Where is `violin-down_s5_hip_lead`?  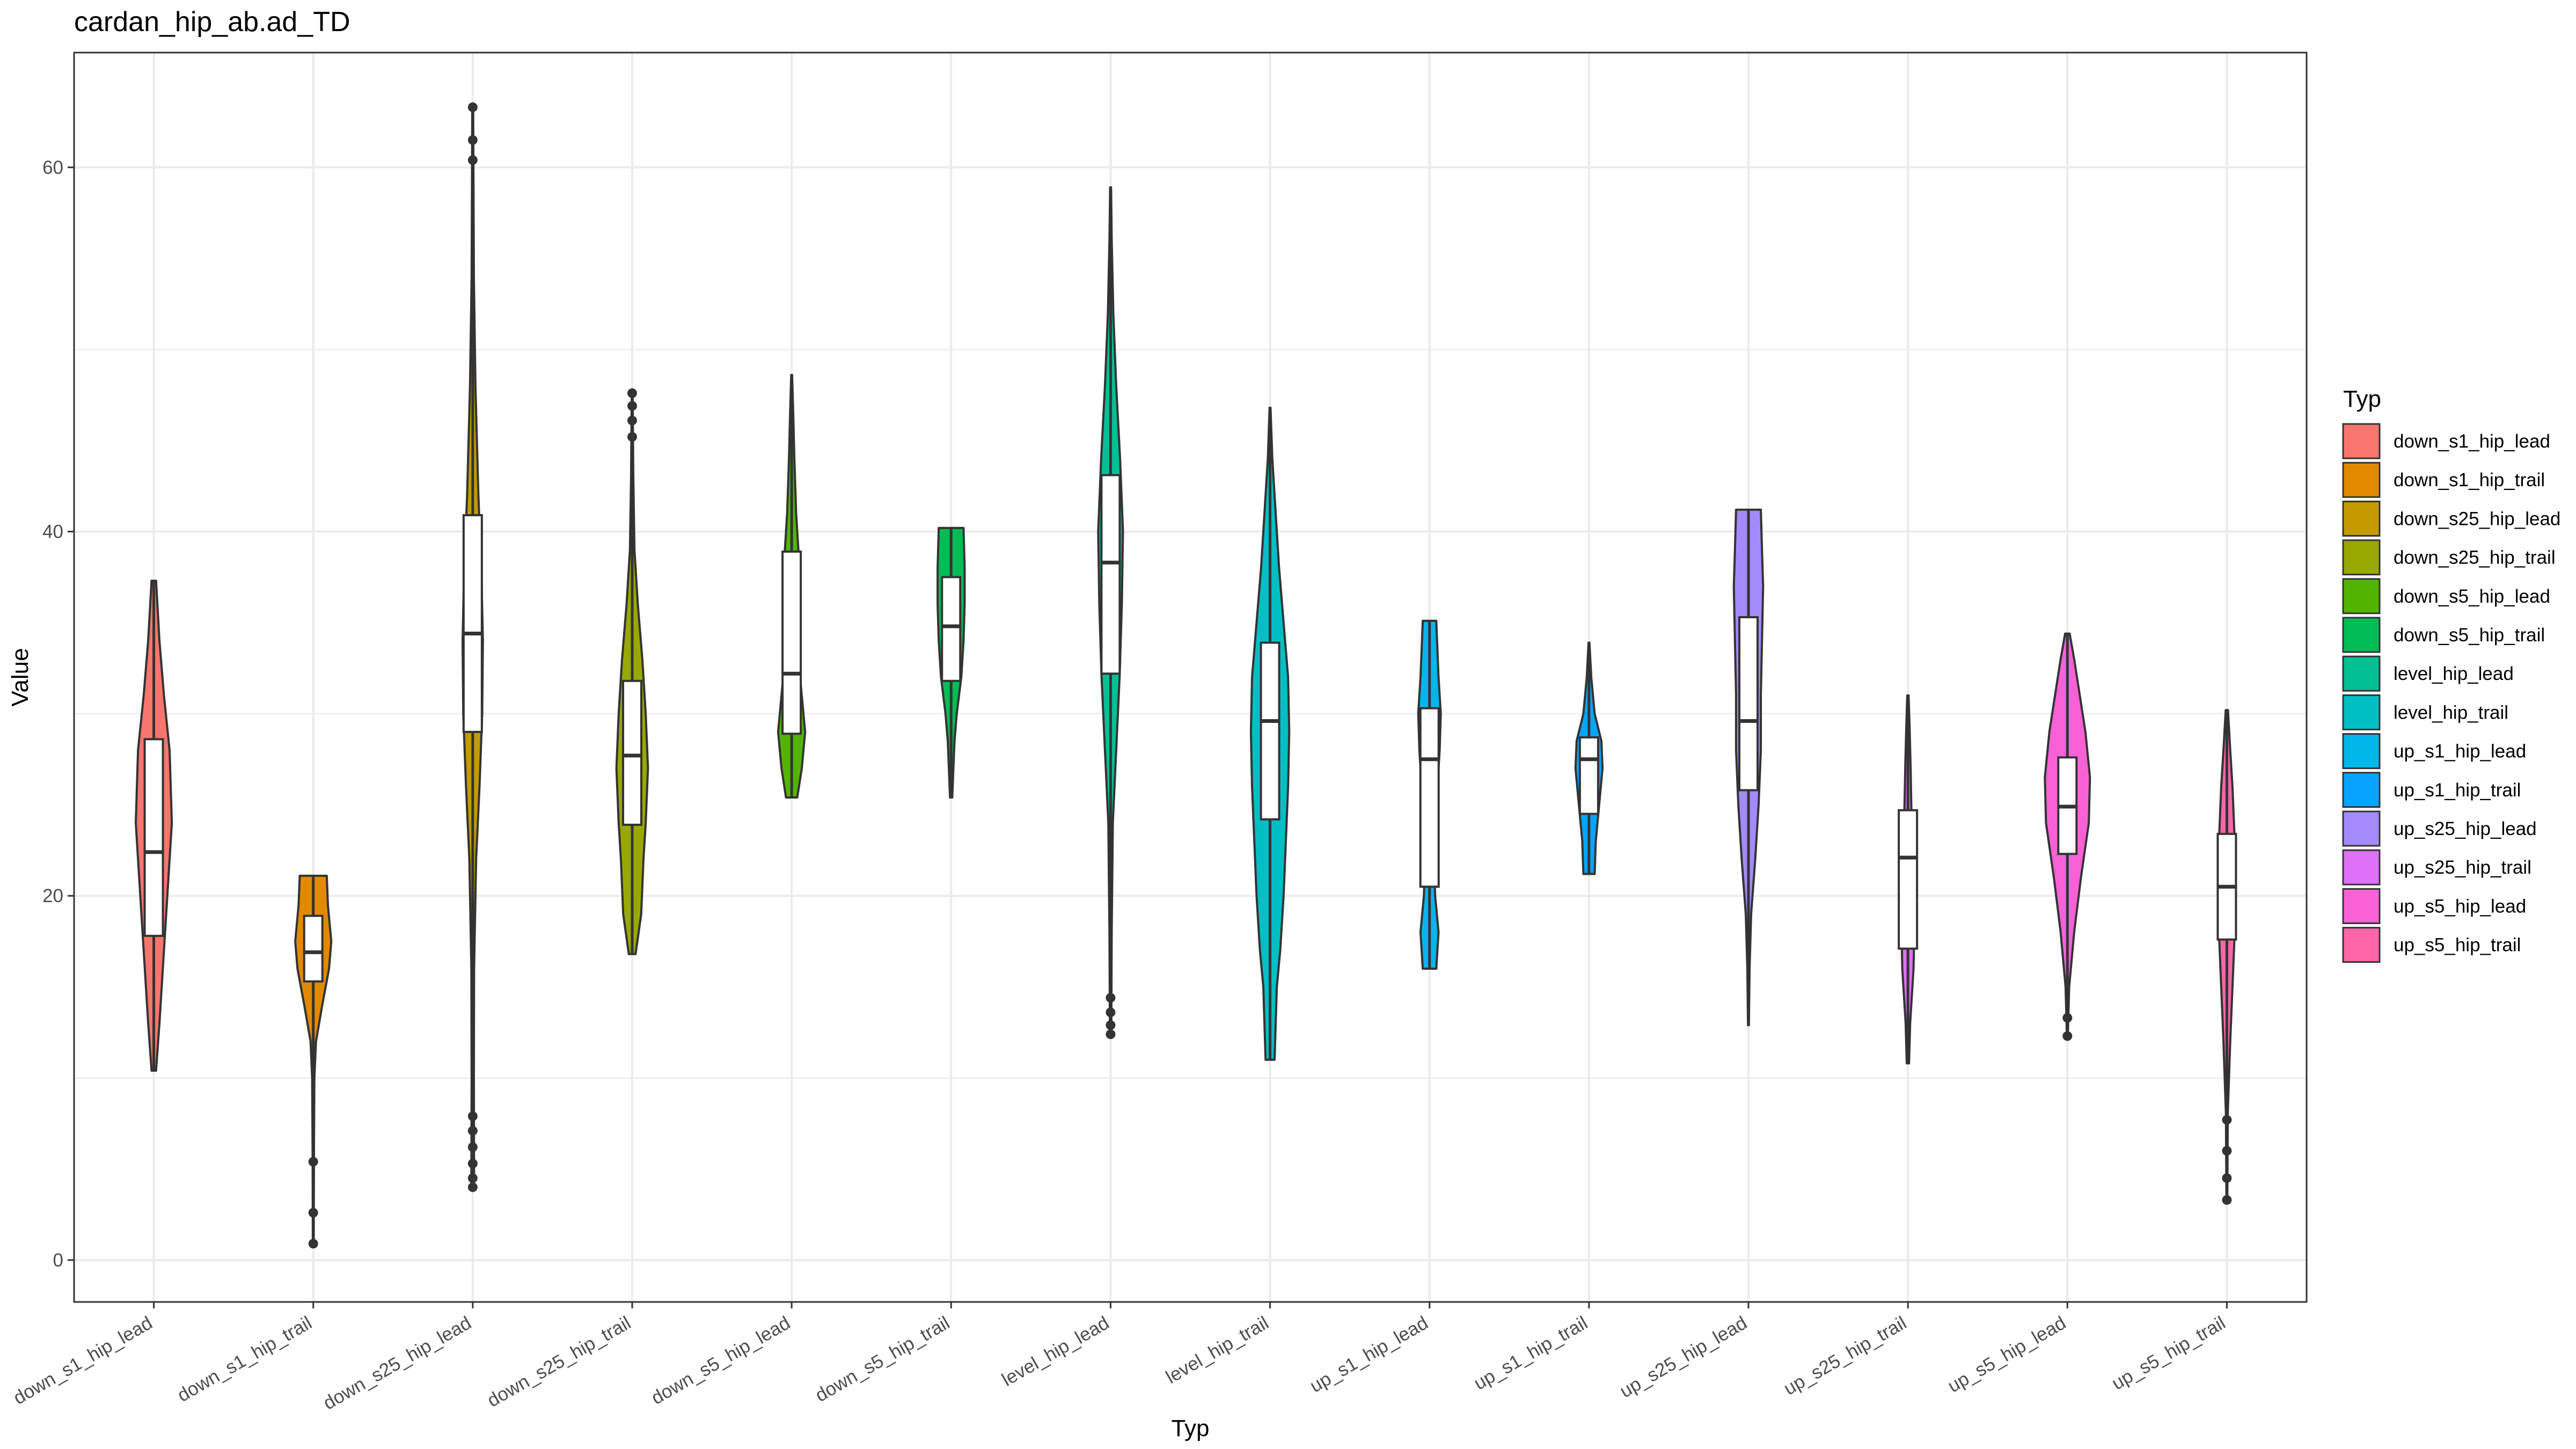 violin-down_s5_hip_lead is located at coordinates (792, 586).